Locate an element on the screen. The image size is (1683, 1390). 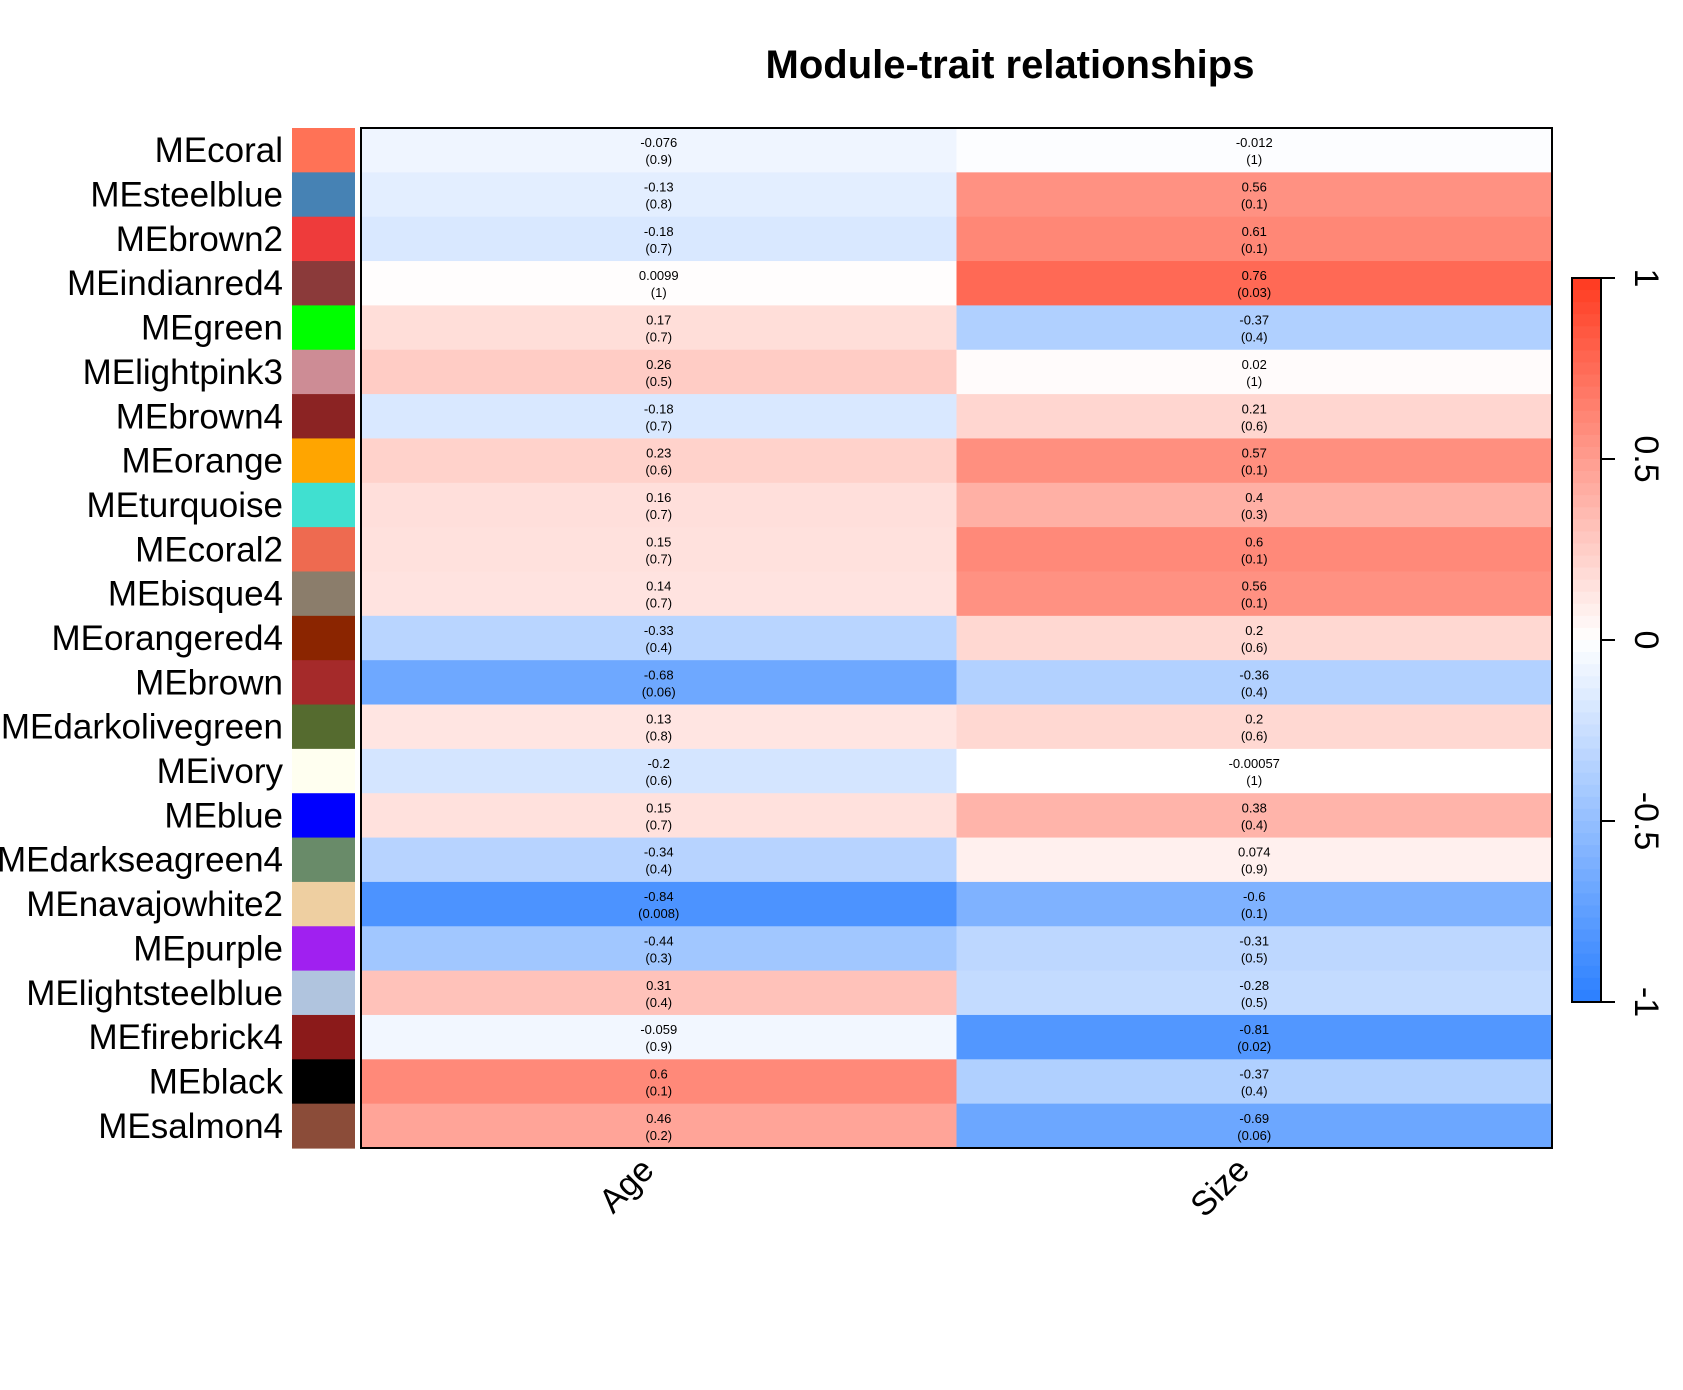
correlation-value: 0.15 is located at coordinates (658, 541).